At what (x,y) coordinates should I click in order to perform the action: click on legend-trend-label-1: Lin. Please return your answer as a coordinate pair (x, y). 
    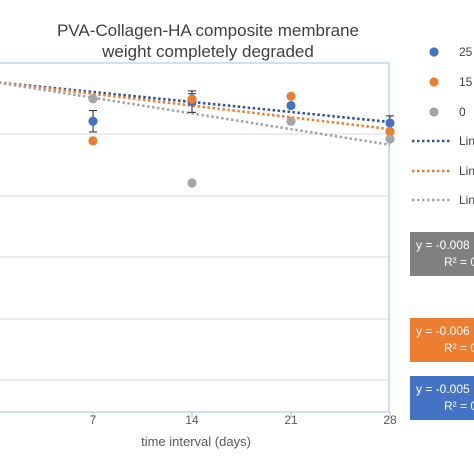
    Looking at the image, I should click on (466, 171).